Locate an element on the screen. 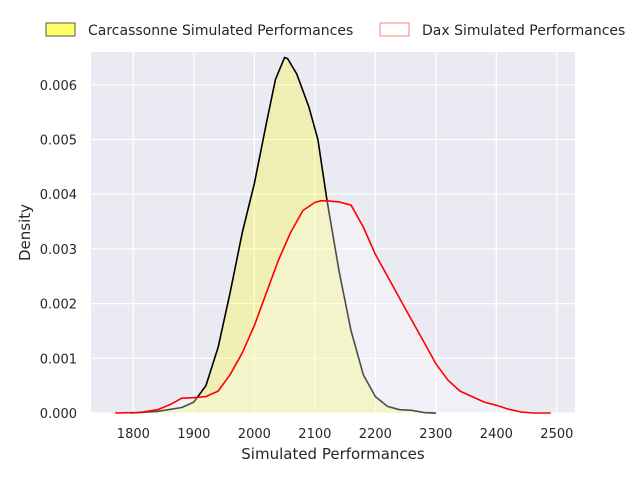 Image resolution: width=640 pixels, height=484 pixels. x-tick-label: 2100 is located at coordinates (314, 434).